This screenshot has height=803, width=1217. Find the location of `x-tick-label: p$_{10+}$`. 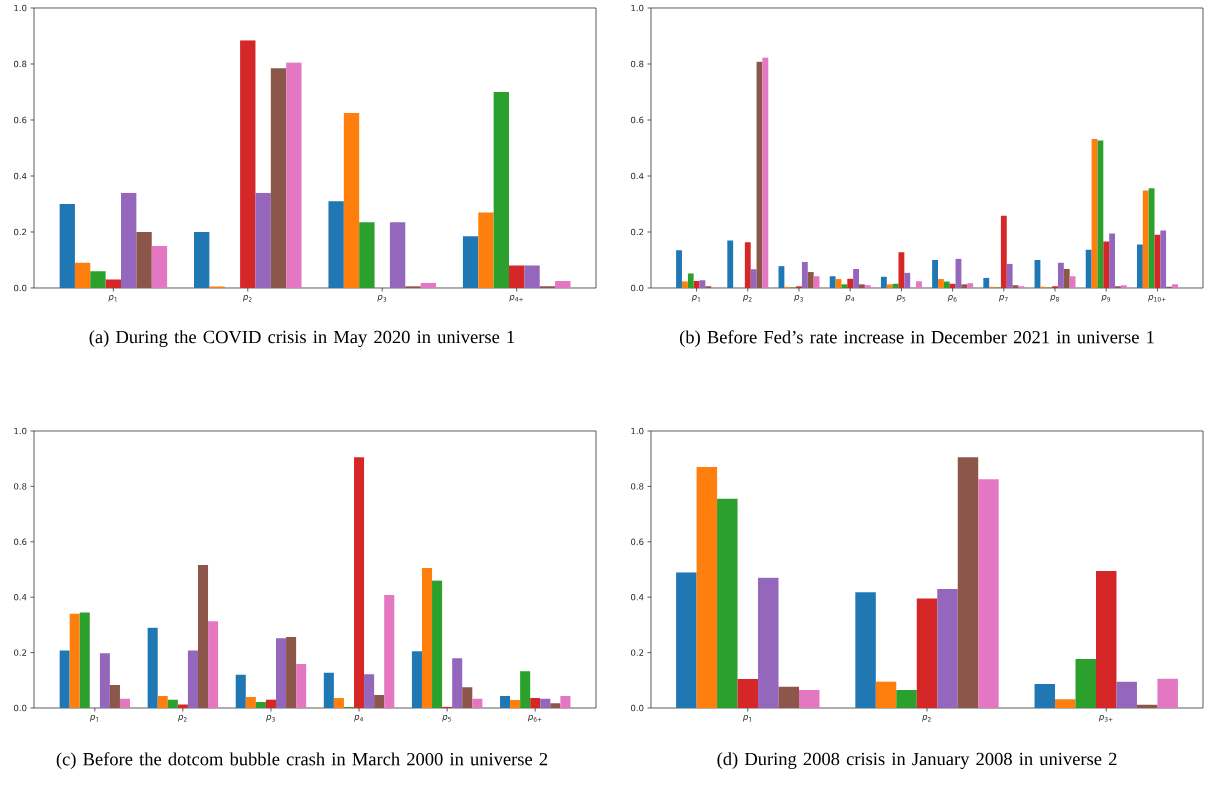

x-tick-label: p$_{10+}$ is located at coordinates (1157, 298).